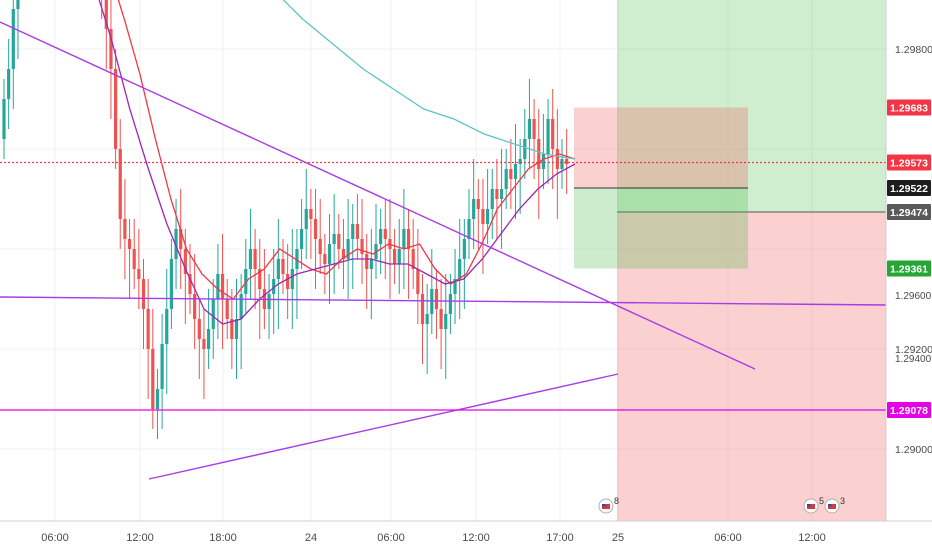 This screenshot has width=932, height=555. Describe the element at coordinates (913, 50) in the screenshot. I see `y-tick-label: 1.29800` at that location.